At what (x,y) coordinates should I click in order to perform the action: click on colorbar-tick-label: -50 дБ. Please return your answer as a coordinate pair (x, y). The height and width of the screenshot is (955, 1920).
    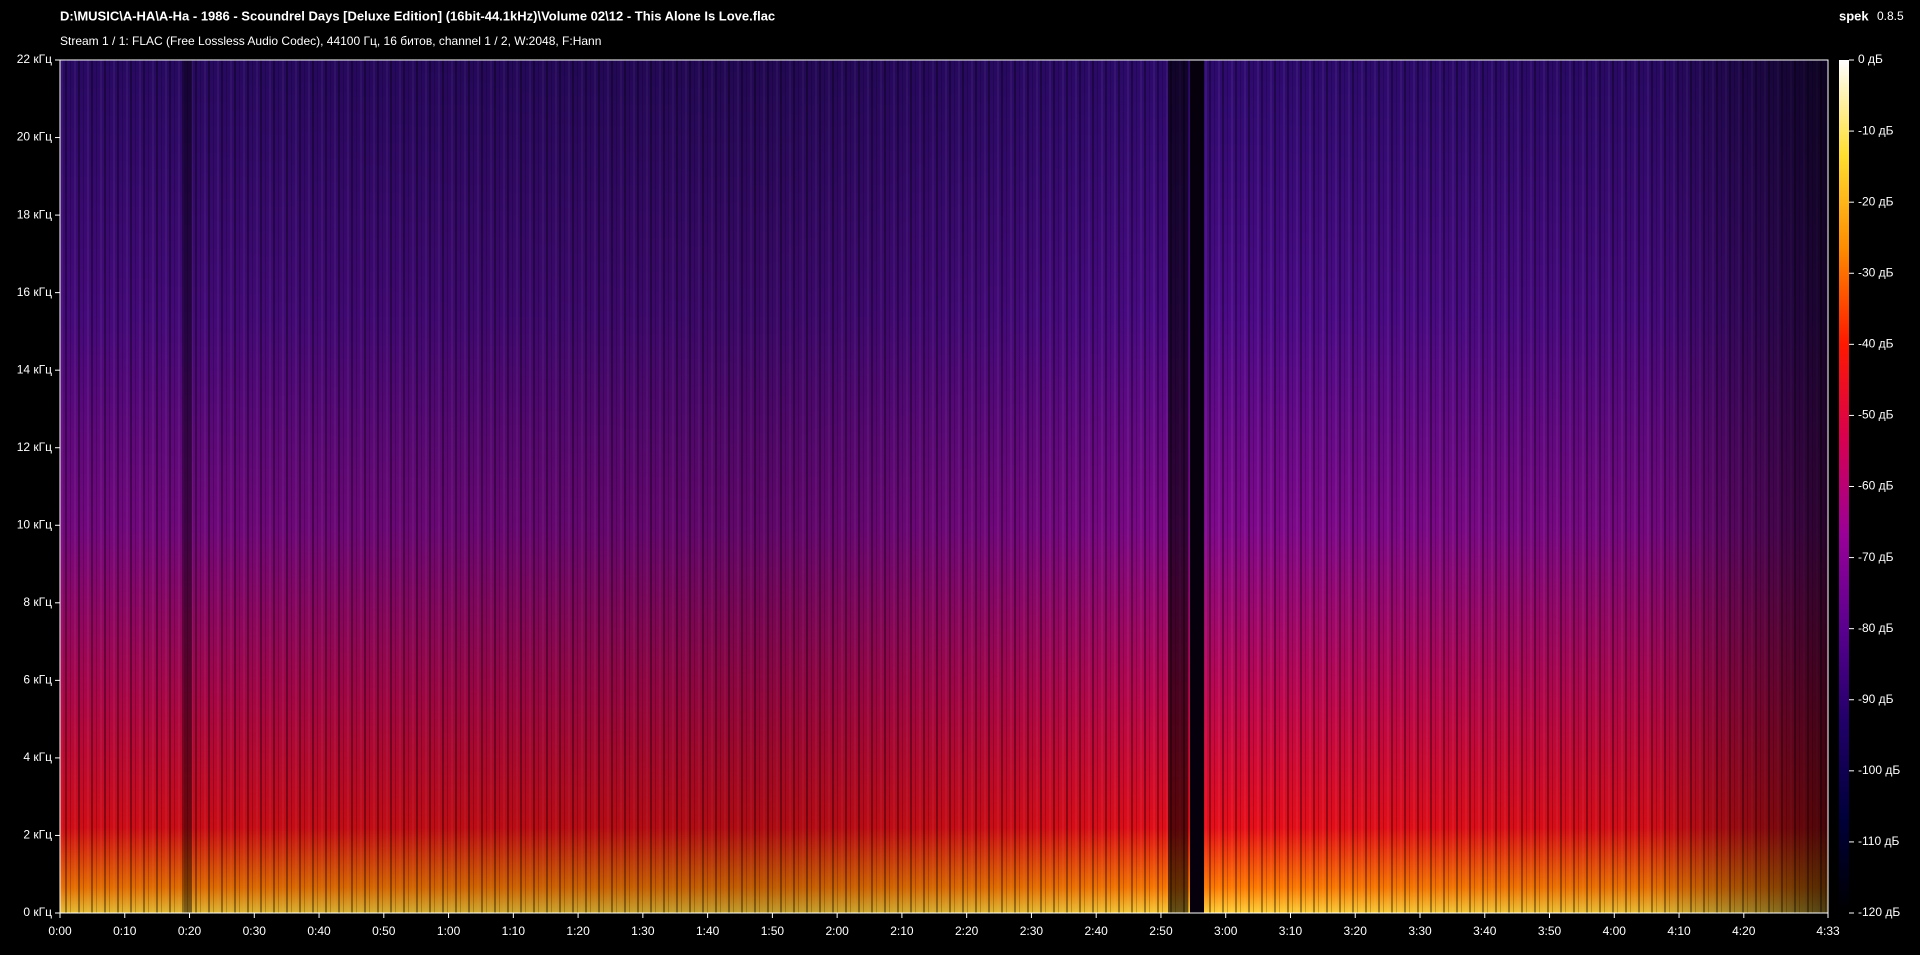
    Looking at the image, I should click on (1876, 415).